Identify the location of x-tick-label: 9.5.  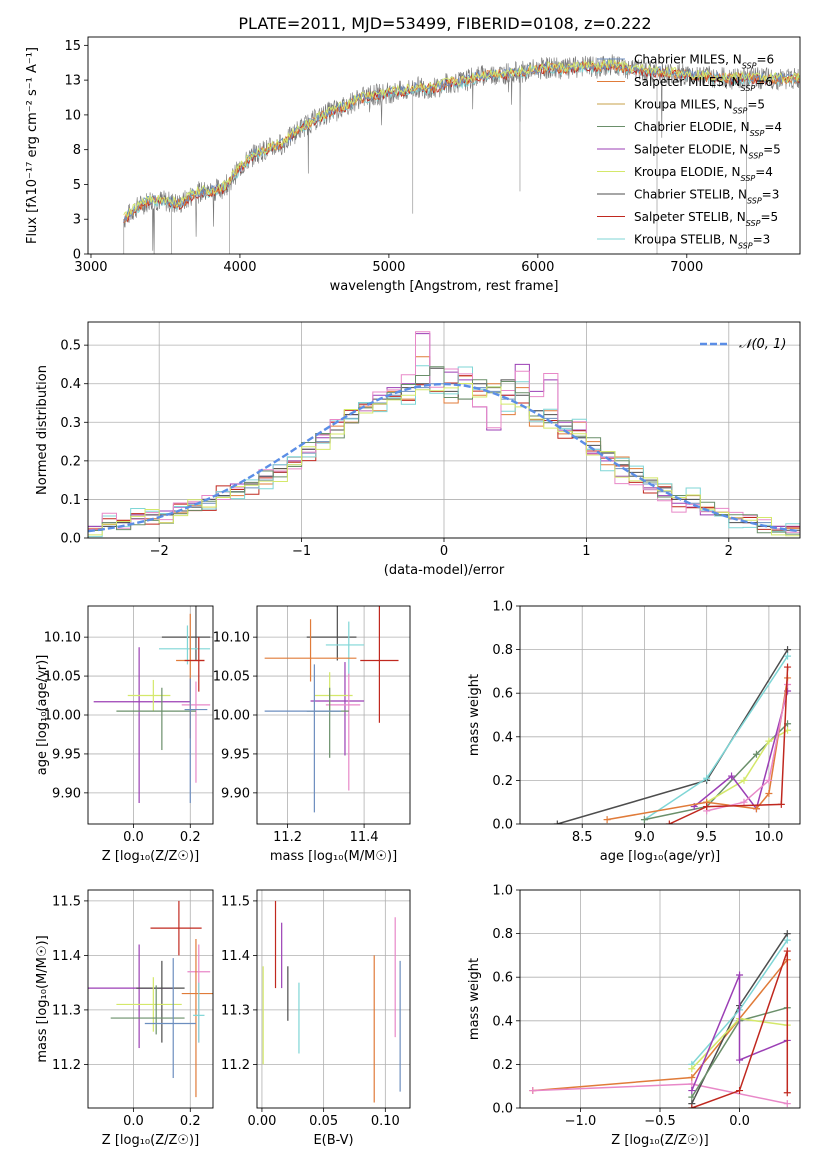
(706, 837).